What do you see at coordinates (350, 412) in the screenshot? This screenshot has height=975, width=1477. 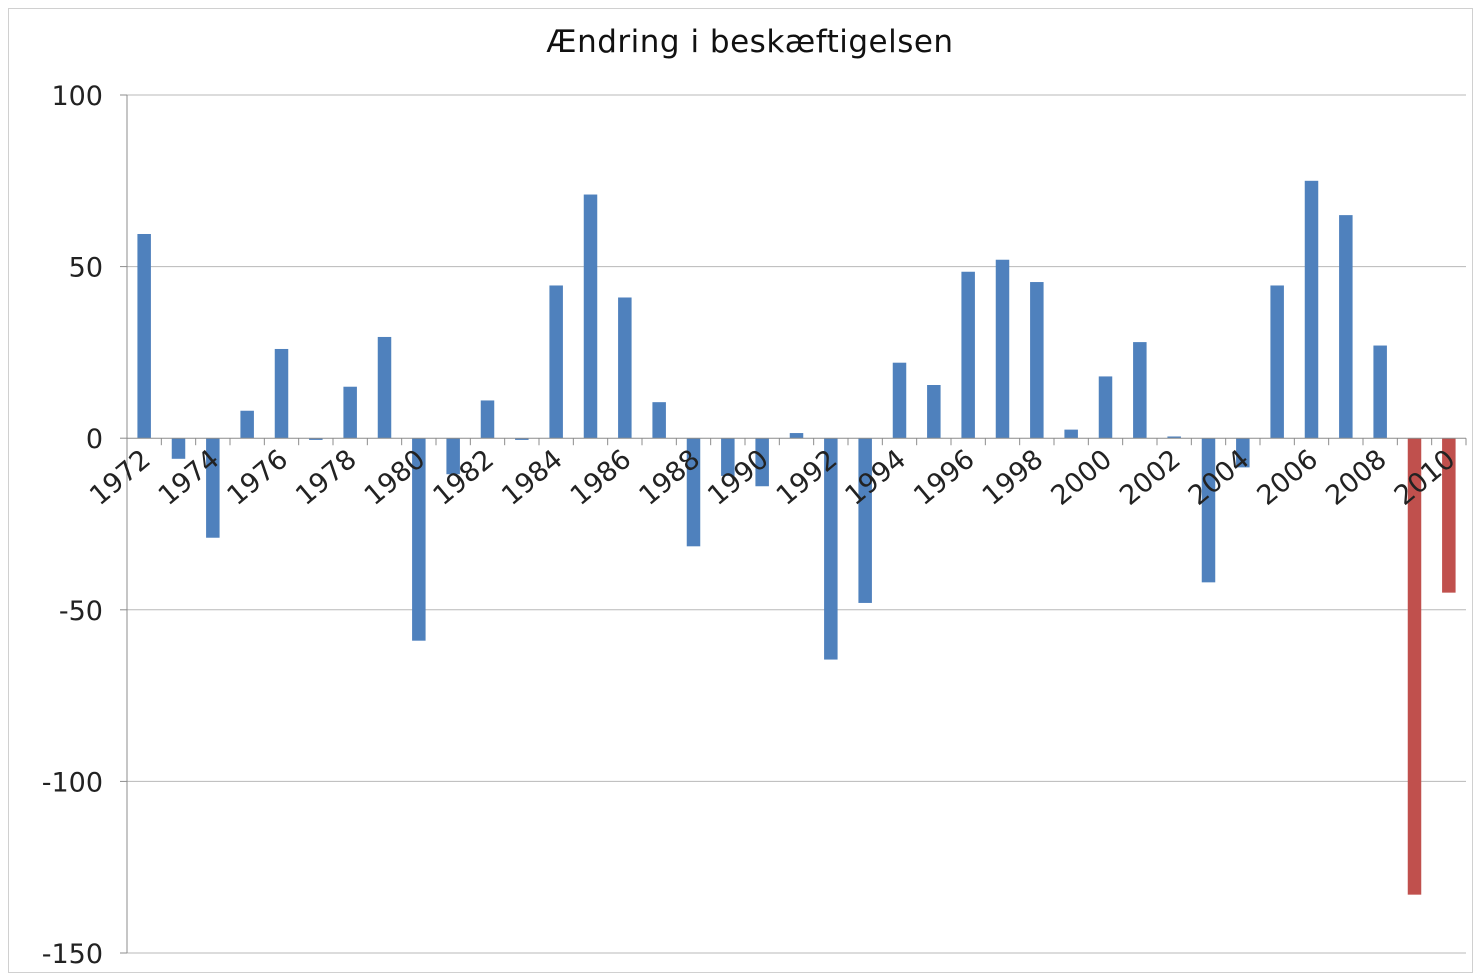 I see `bar-1978` at bounding box center [350, 412].